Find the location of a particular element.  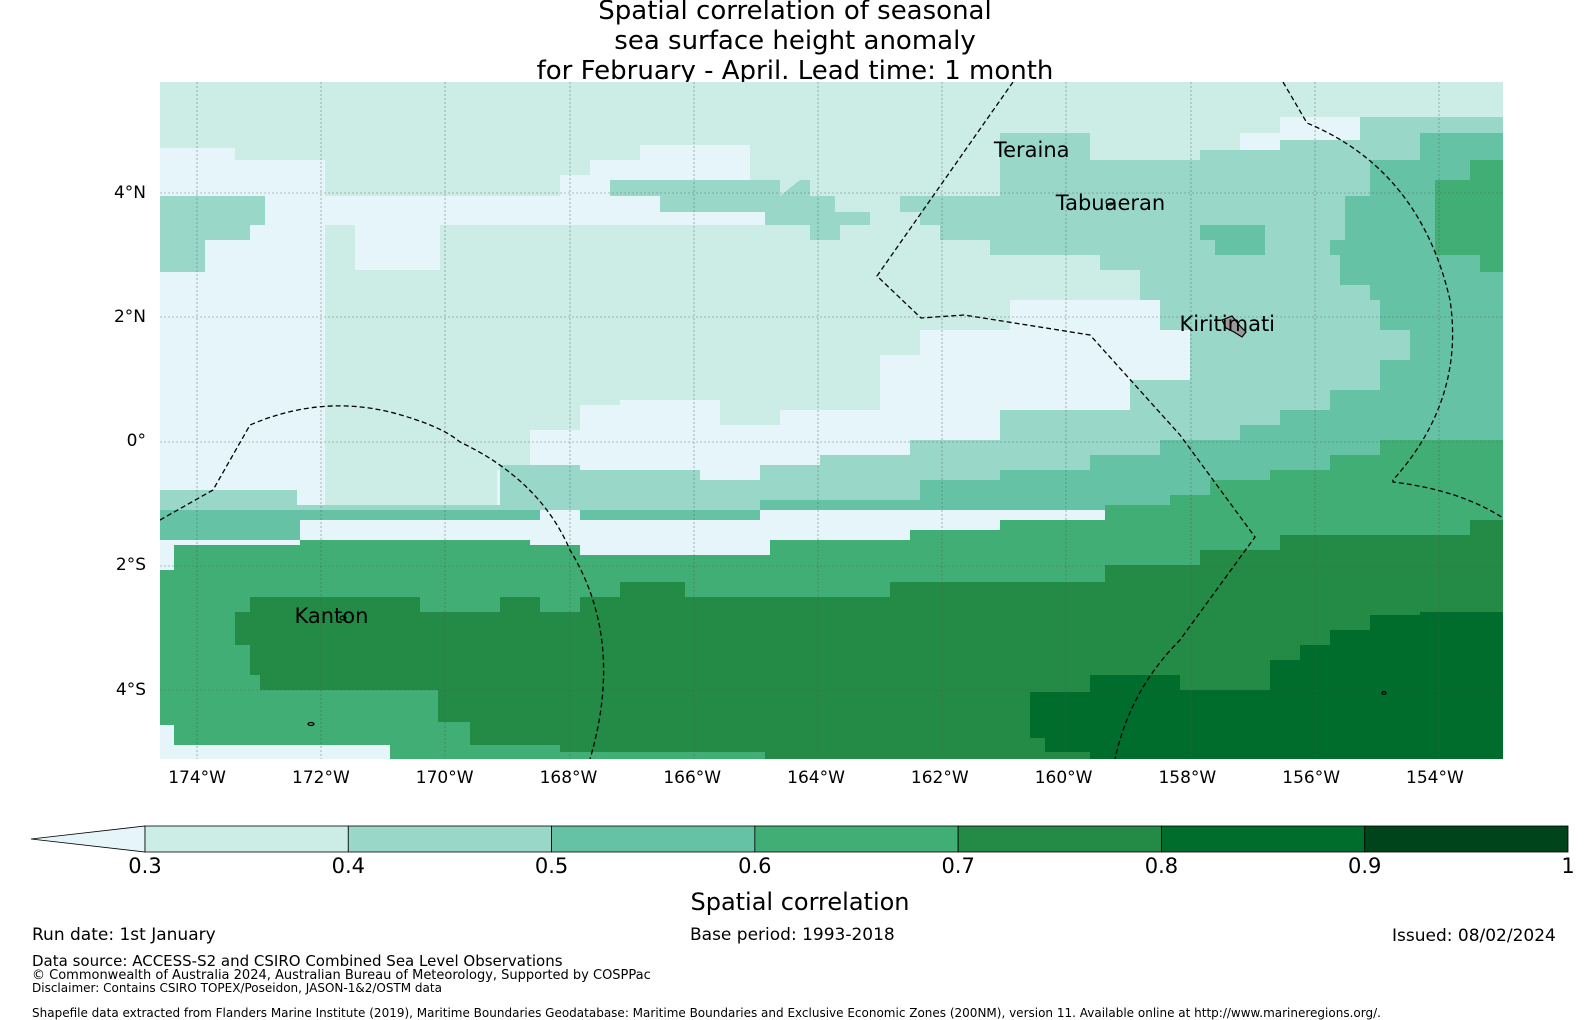

kanton-island is located at coordinates (343, 618).